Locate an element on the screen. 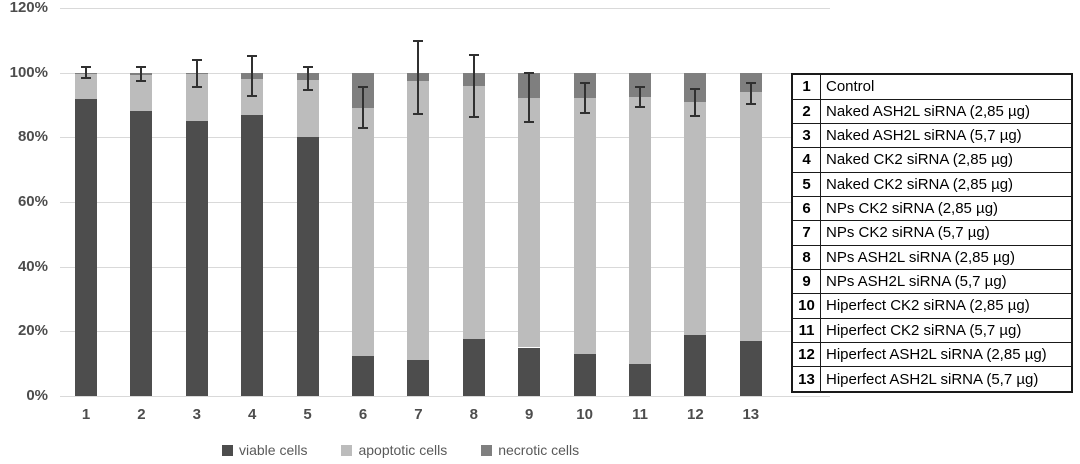 The image size is (1080, 464). y-tick-label: 100% is located at coordinates (28, 72).